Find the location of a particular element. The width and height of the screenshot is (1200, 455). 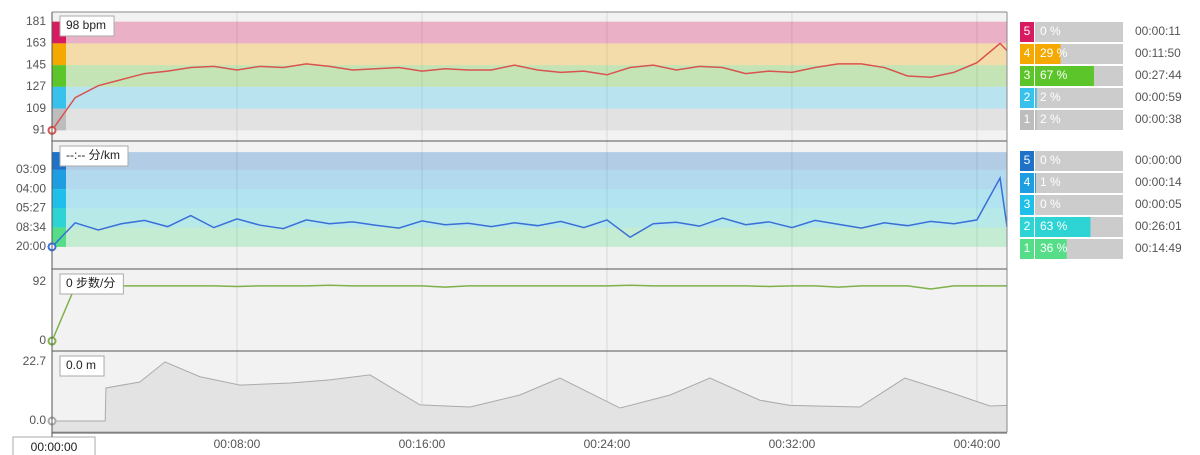

x-tick-label: 00:16:00 is located at coordinates (422, 444).